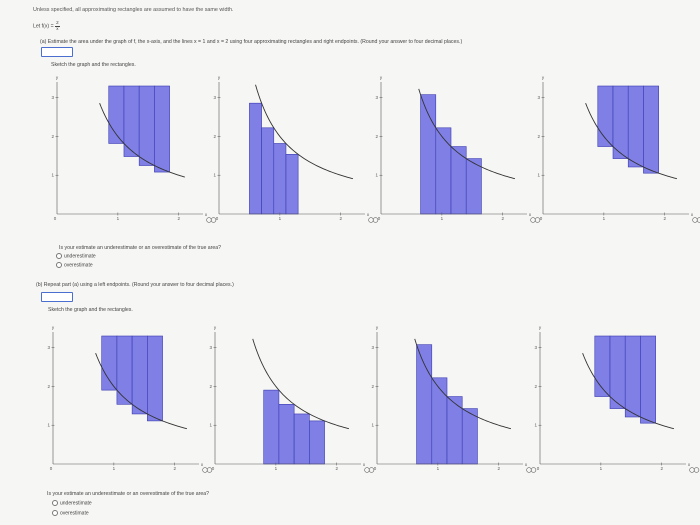  I want to click on part-a-option-underestimate: underestimate, so click(76, 256).